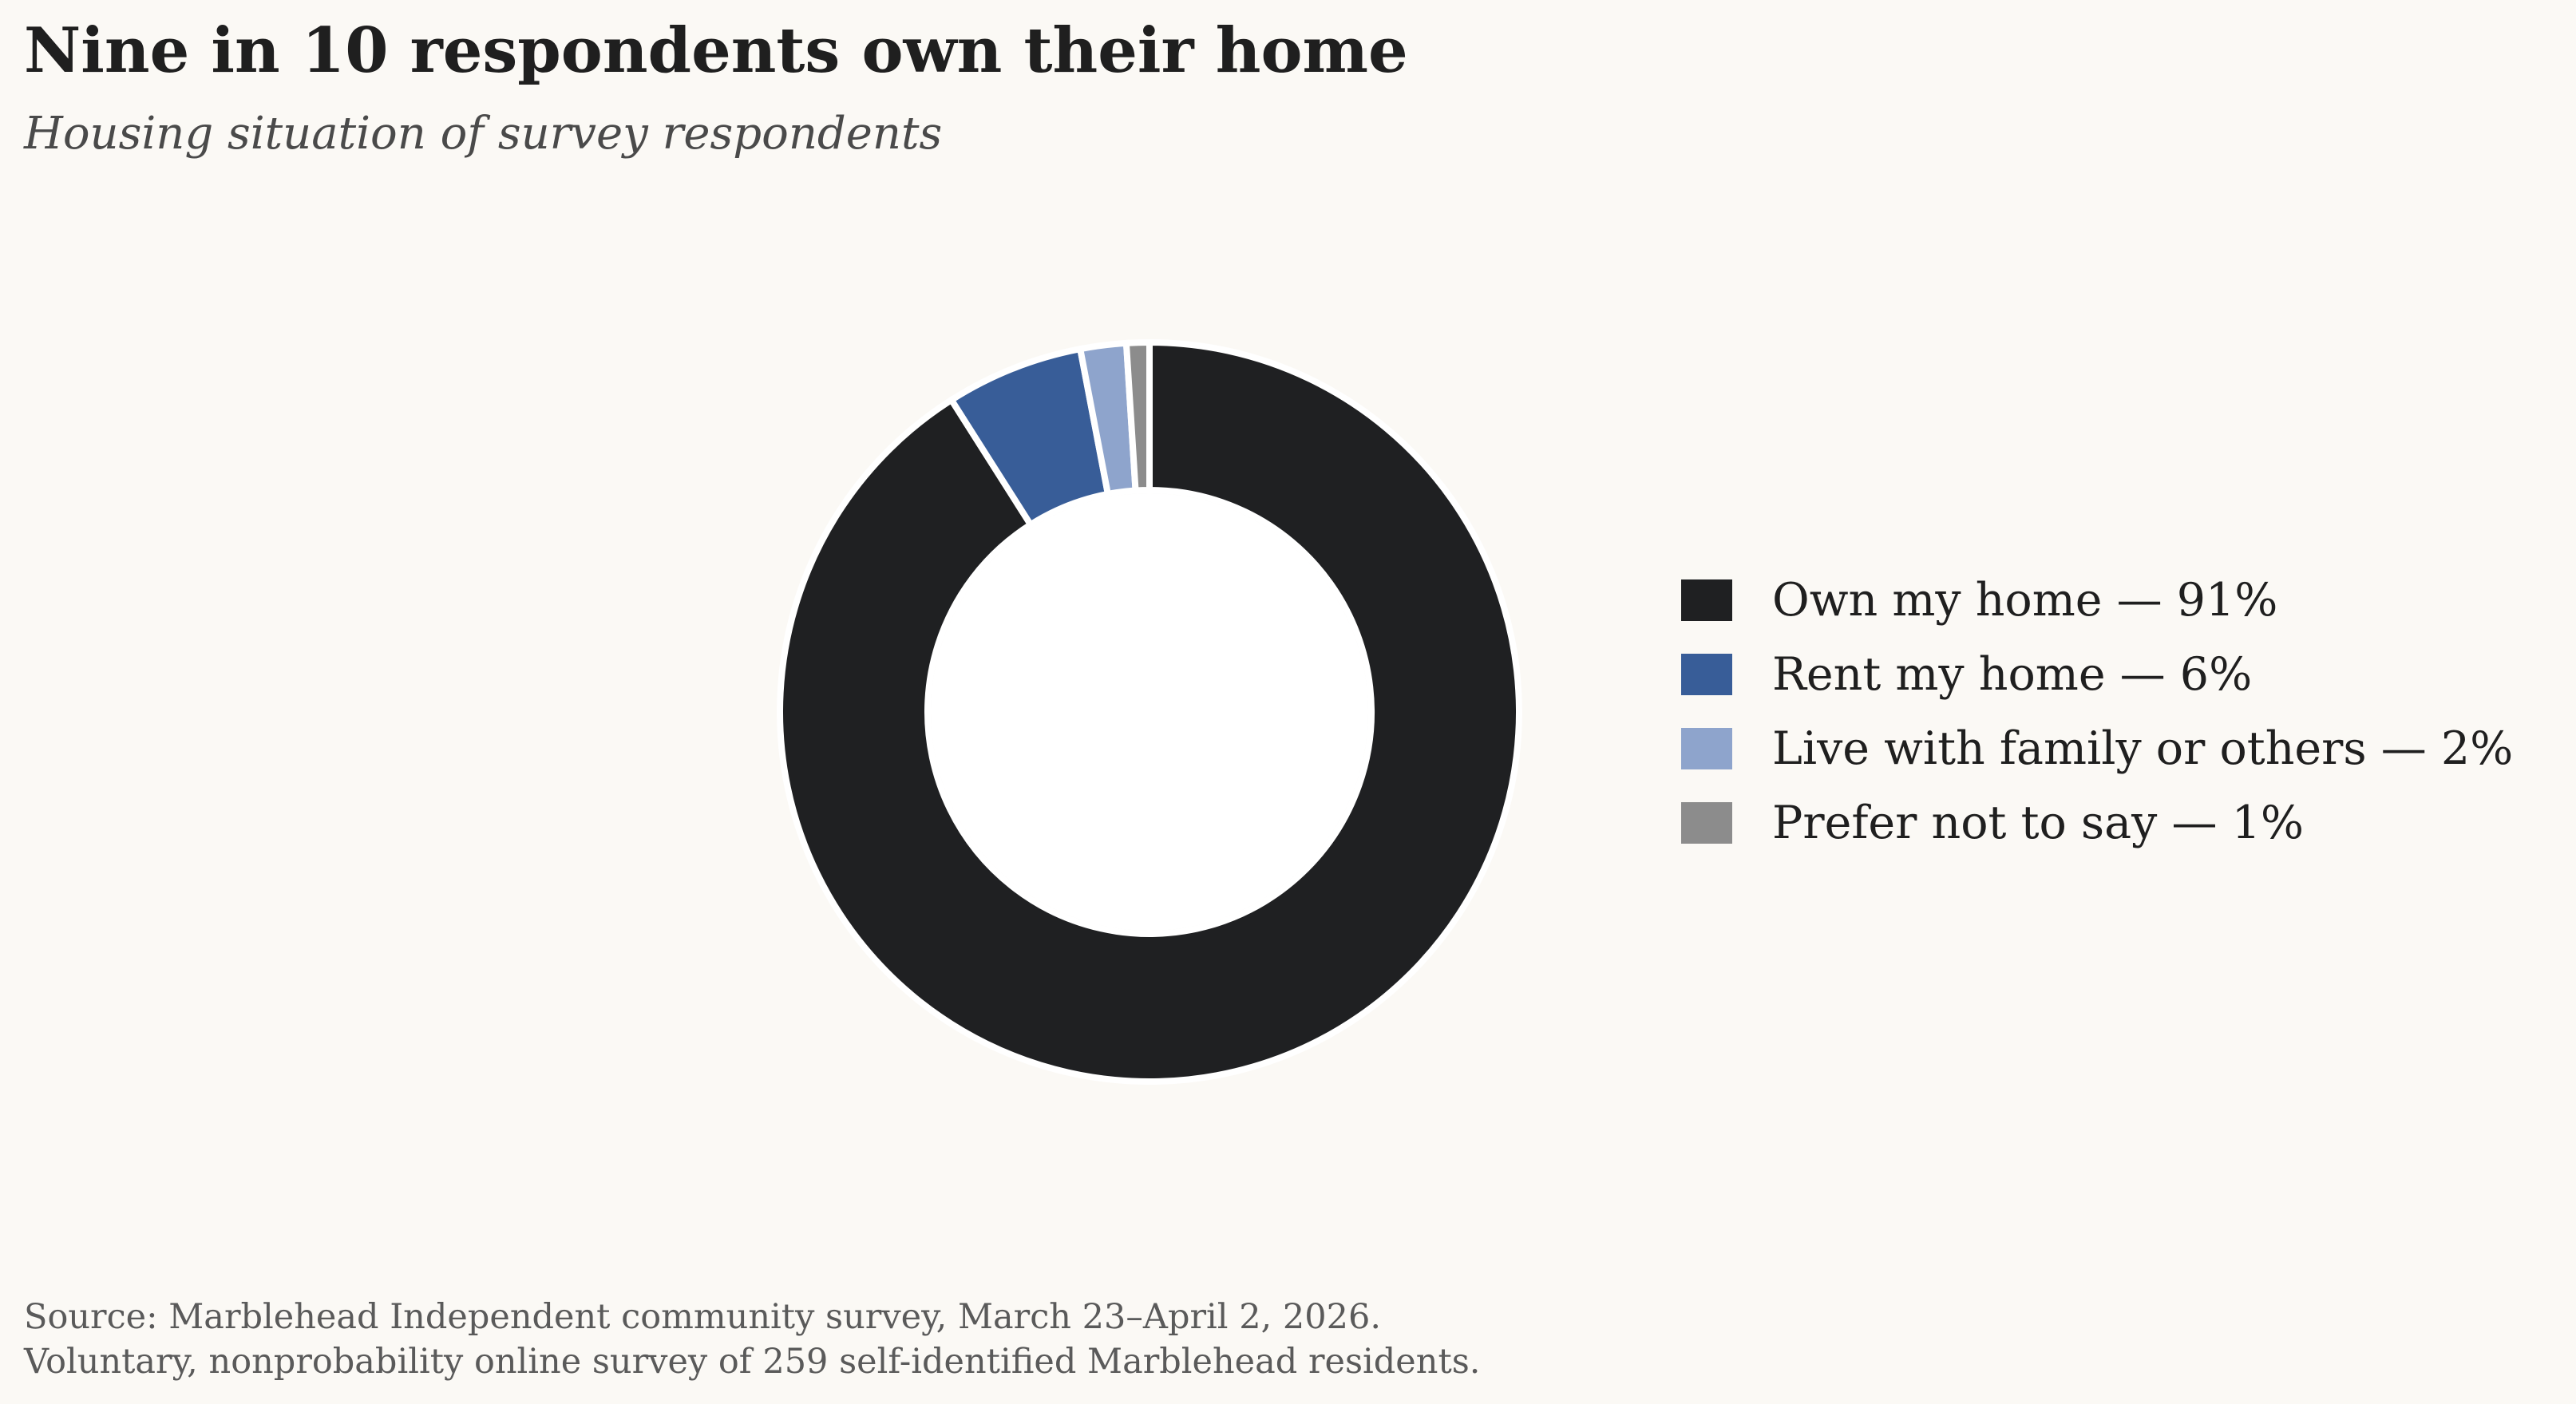  What do you see at coordinates (484, 134) in the screenshot?
I see `chart-subtitle: Housing situation of survey respondents` at bounding box center [484, 134].